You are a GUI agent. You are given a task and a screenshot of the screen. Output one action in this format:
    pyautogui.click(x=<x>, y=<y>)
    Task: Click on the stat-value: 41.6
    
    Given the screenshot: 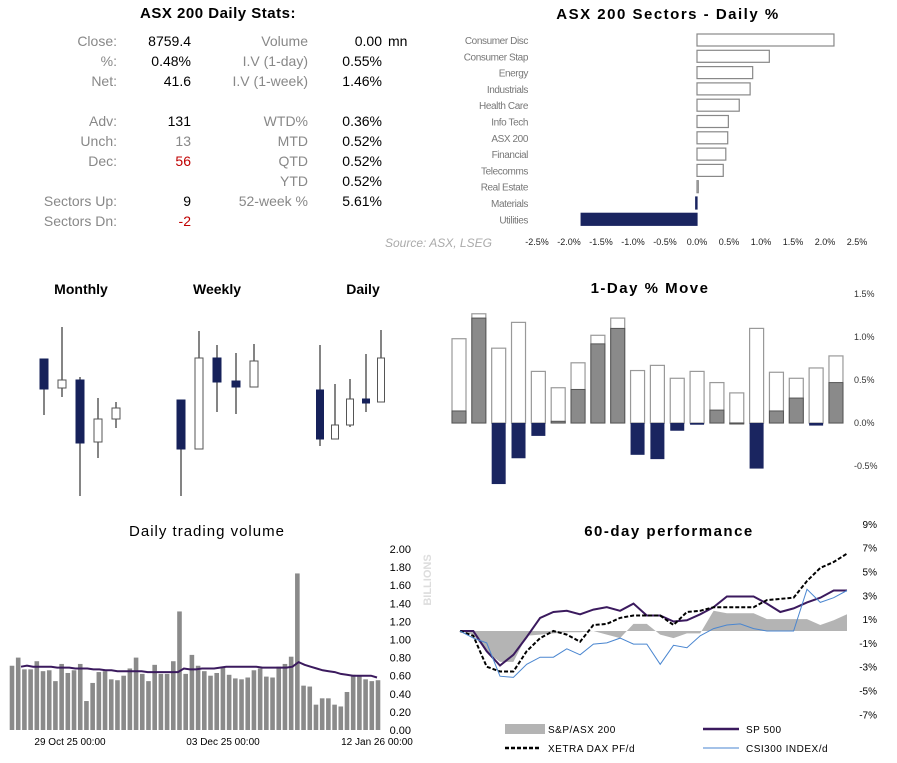 What is the action you would take?
    pyautogui.click(x=177, y=81)
    